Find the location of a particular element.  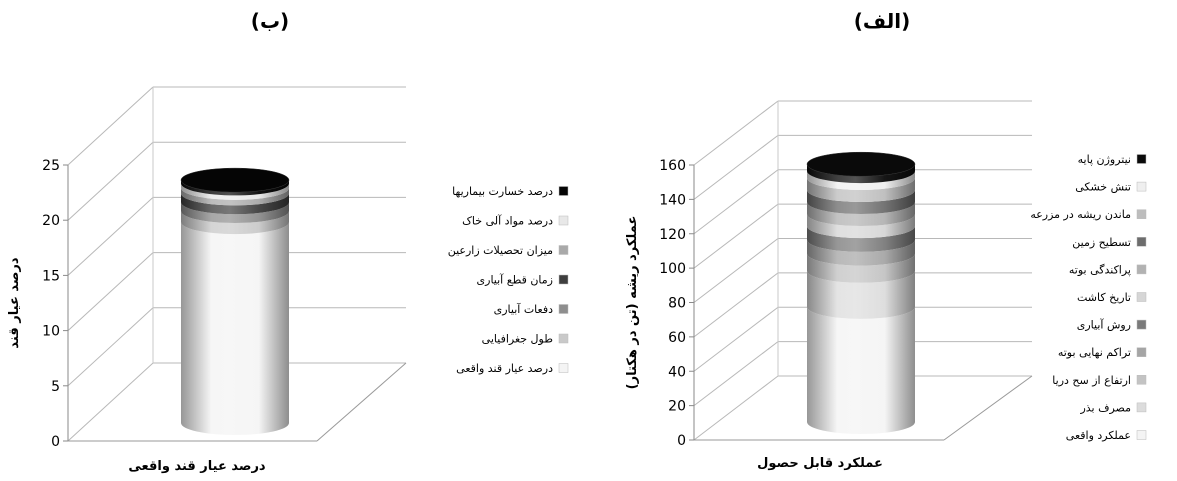

y-tick-label: 5 is located at coordinates (55, 387).